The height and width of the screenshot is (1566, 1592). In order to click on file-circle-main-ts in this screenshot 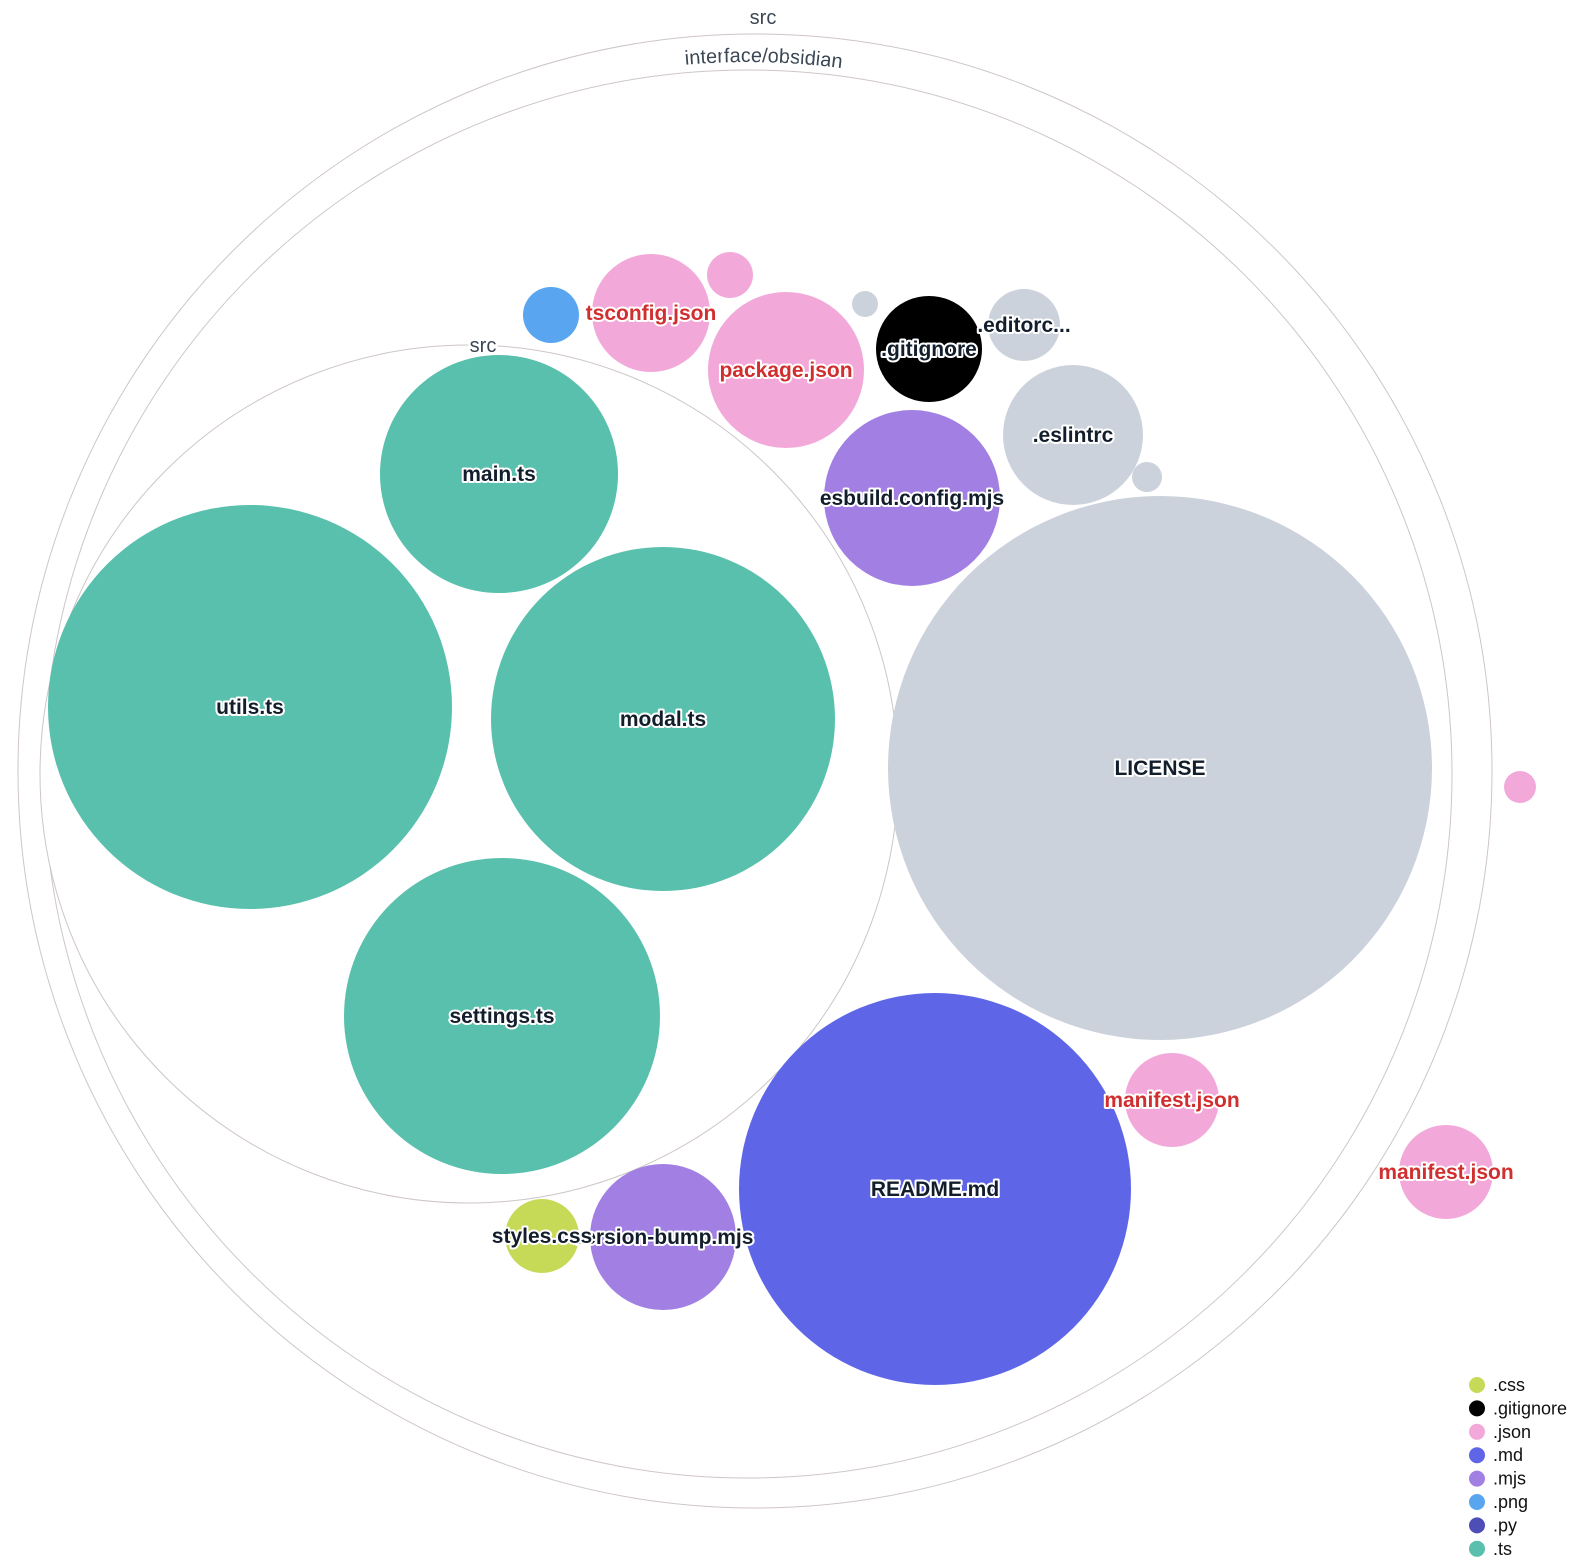, I will do `click(499, 474)`.